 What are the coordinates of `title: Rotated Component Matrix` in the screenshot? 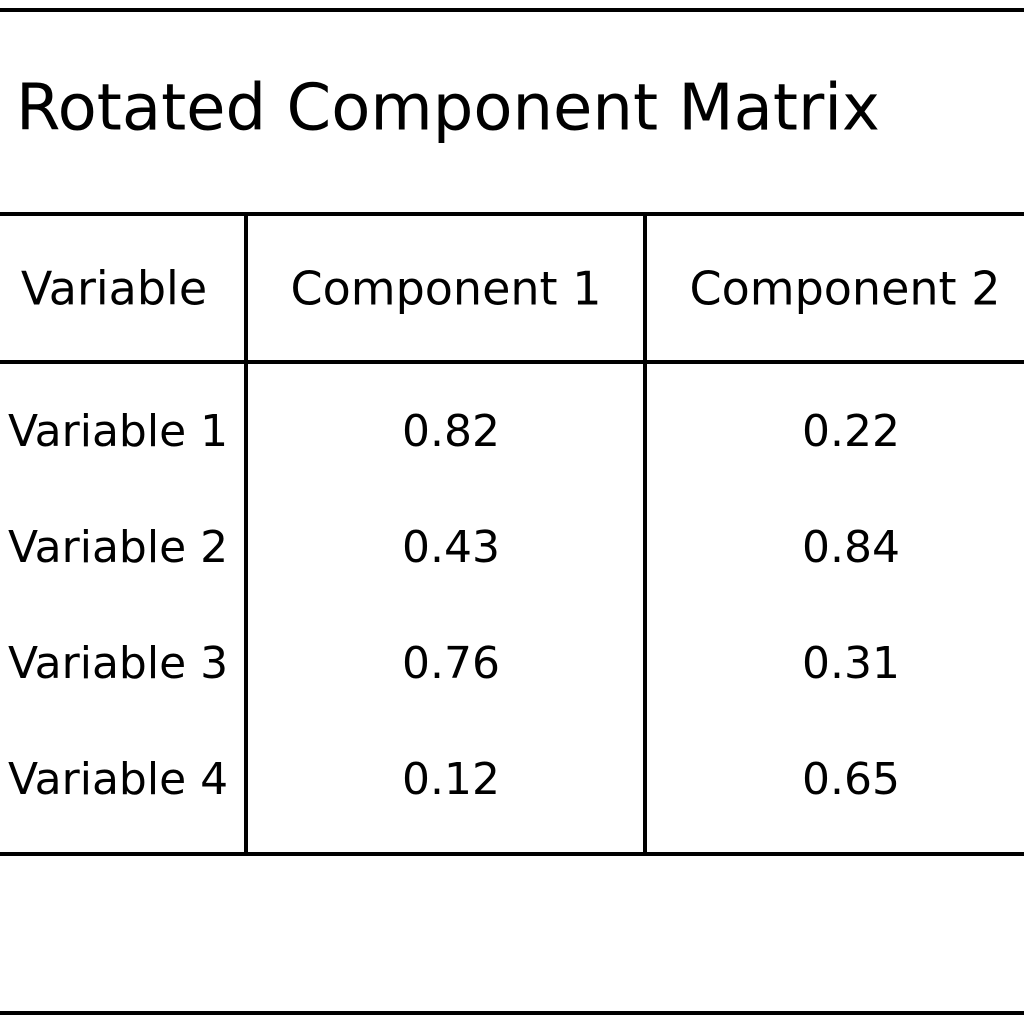 It's located at (448, 109).